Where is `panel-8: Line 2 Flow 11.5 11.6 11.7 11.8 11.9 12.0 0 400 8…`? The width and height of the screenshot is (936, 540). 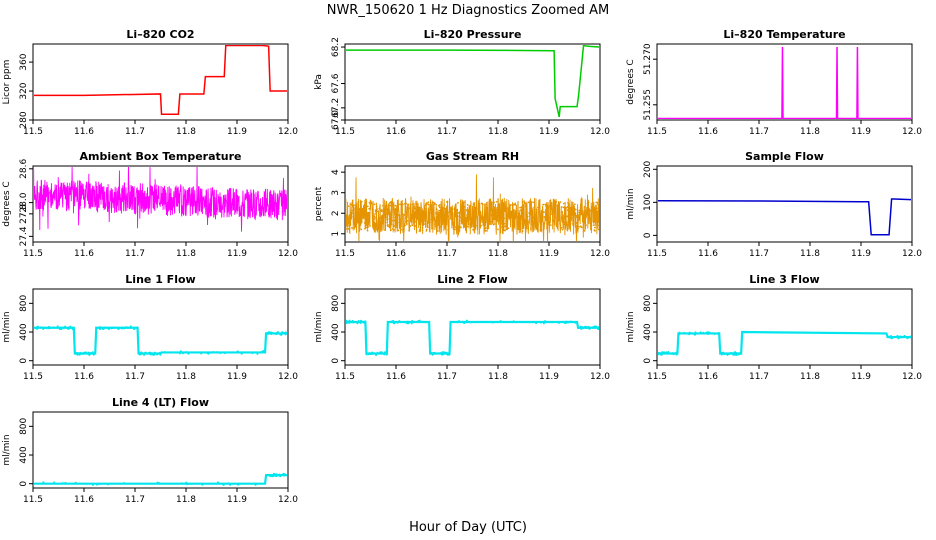 panel-8: Line 2 Flow 11.5 11.6 11.7 11.8 11.9 12.0 0 400 8… is located at coordinates (462, 327).